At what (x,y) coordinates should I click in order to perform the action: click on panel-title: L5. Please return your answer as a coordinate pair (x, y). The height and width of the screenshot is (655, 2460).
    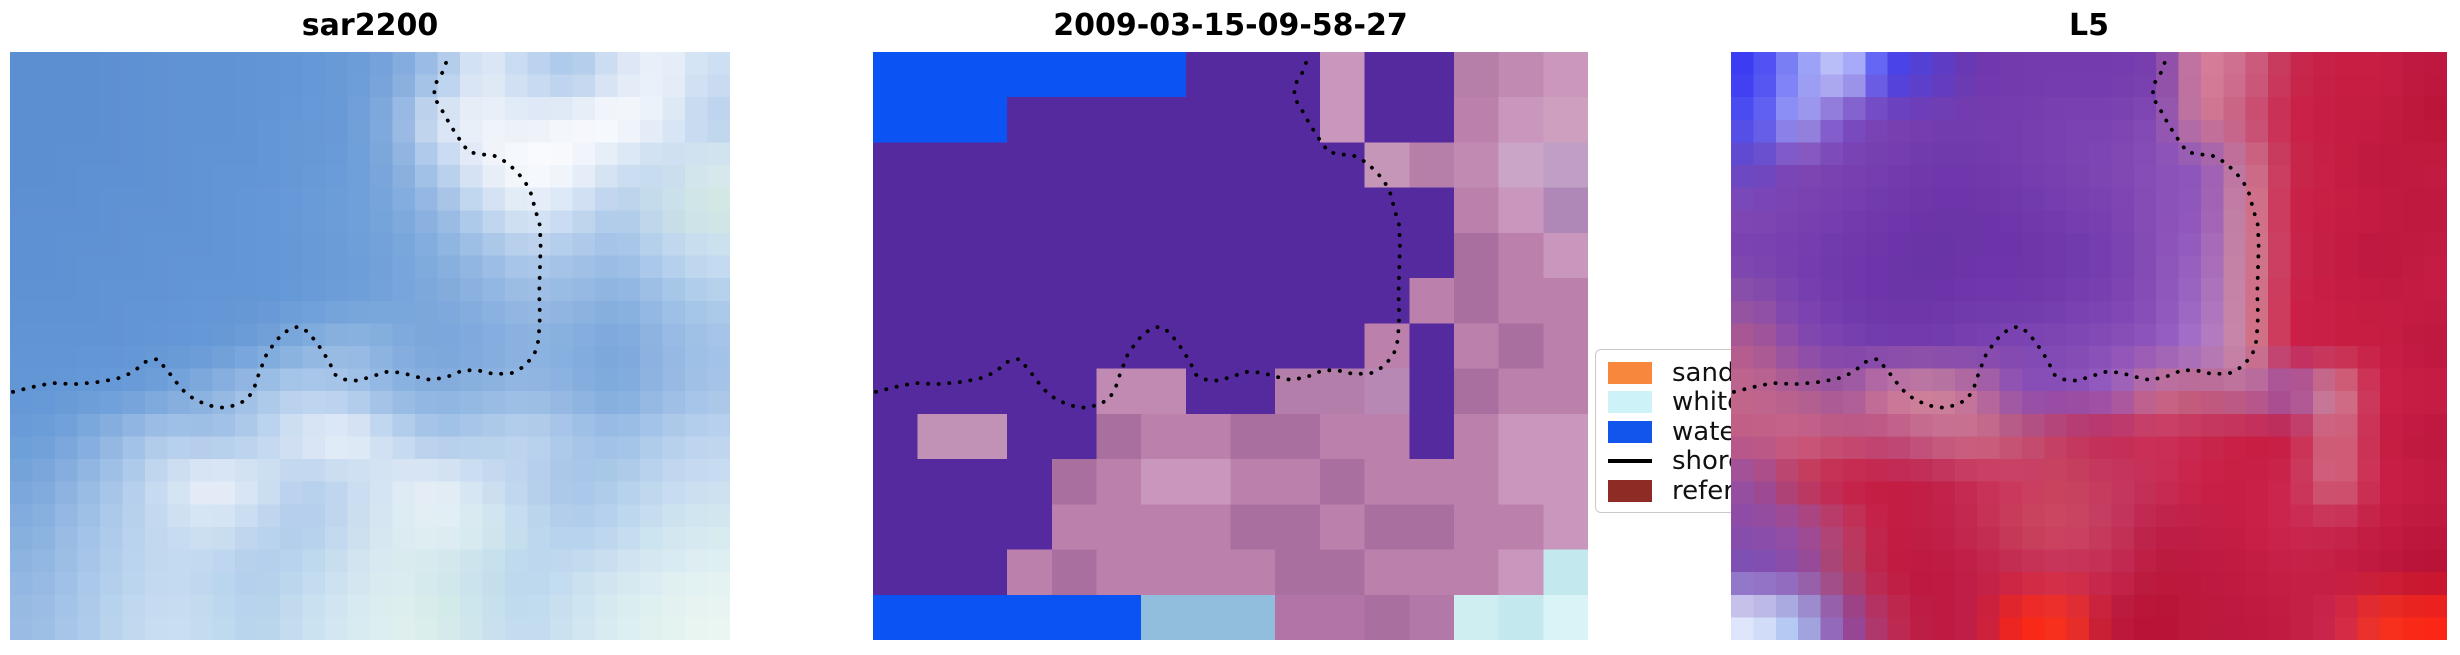
    Looking at the image, I should click on (2089, 25).